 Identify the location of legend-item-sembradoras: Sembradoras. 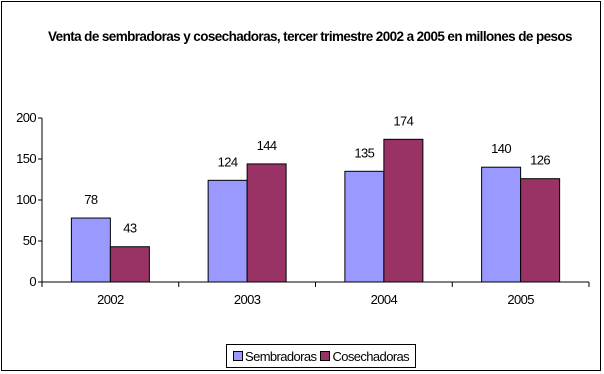
(275, 356).